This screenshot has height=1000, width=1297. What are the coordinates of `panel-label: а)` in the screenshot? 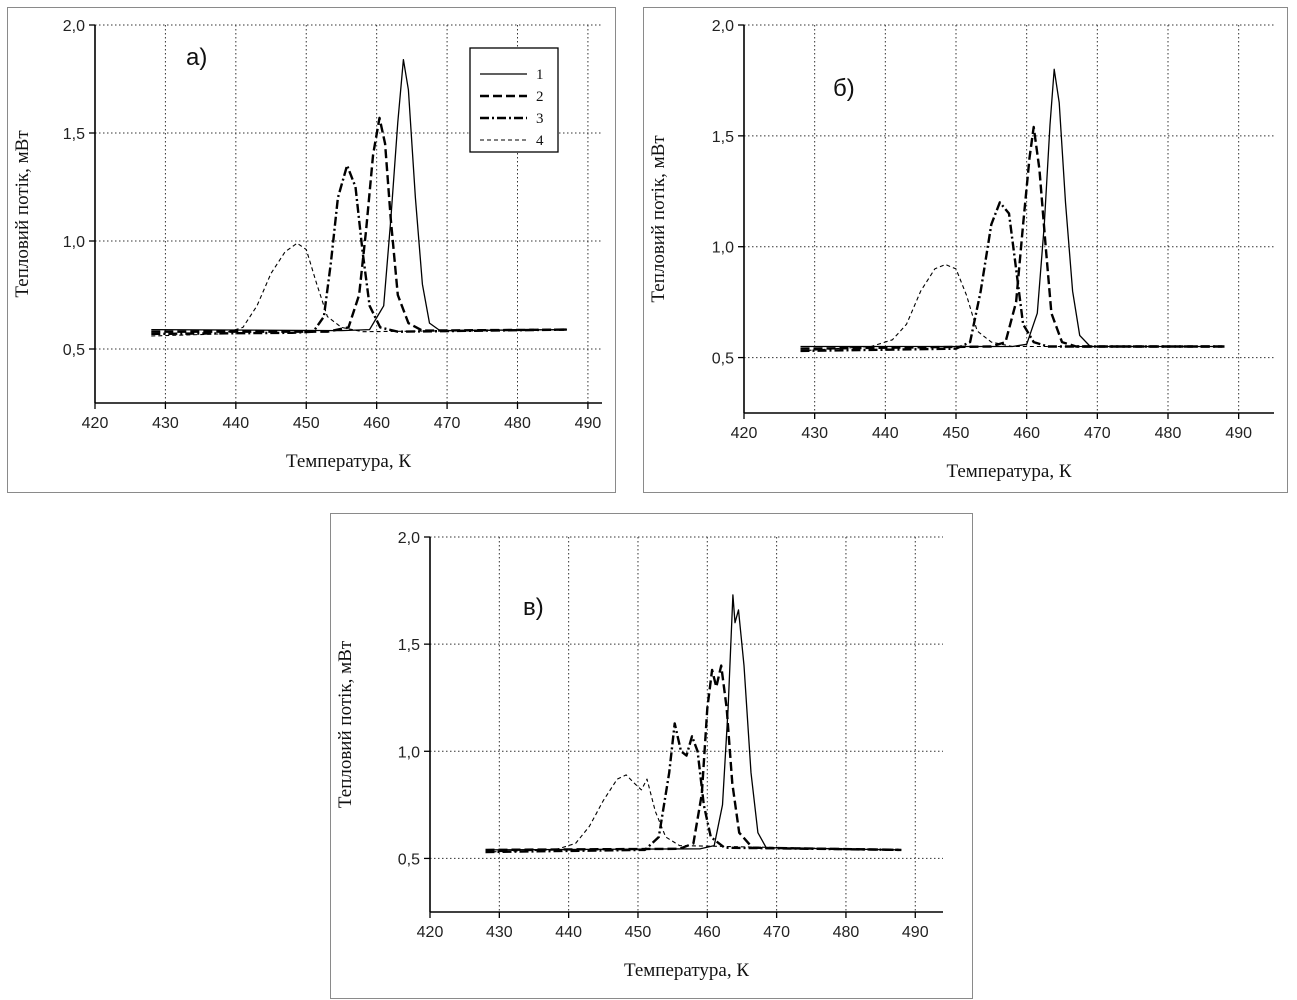 It's located at (196, 57).